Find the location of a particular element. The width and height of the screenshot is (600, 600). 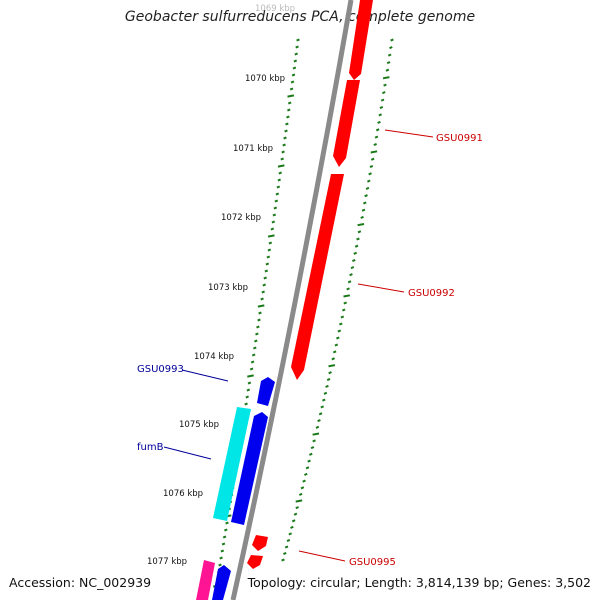

gene-block-gsu0995-a is located at coordinates (260, 543).